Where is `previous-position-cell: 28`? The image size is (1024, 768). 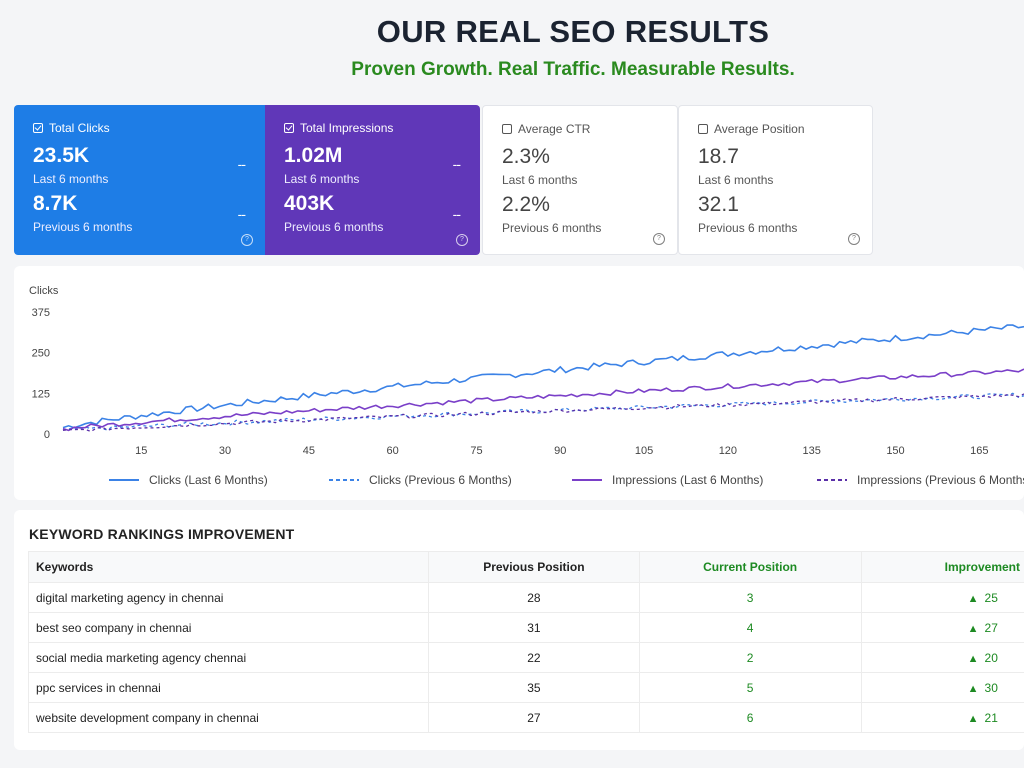 previous-position-cell: 28 is located at coordinates (534, 597).